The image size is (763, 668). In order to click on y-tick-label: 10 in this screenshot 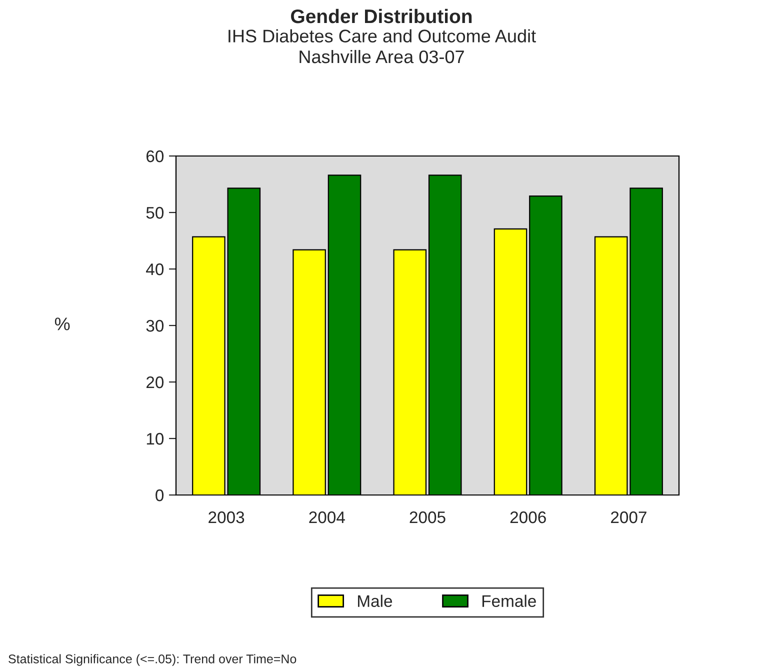, I will do `click(155, 438)`.